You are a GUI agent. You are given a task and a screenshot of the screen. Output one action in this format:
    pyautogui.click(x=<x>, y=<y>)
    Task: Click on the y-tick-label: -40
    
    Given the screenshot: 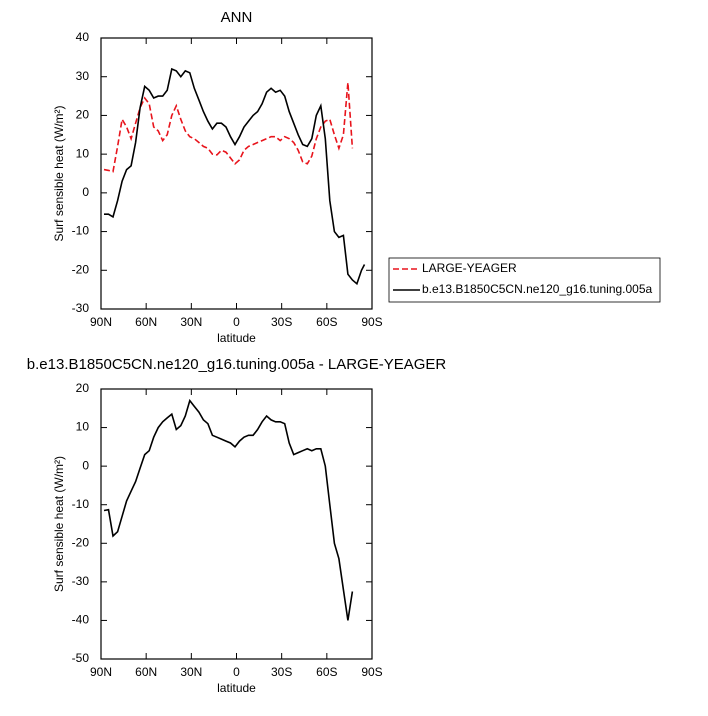 What is the action you would take?
    pyautogui.click(x=81, y=620)
    